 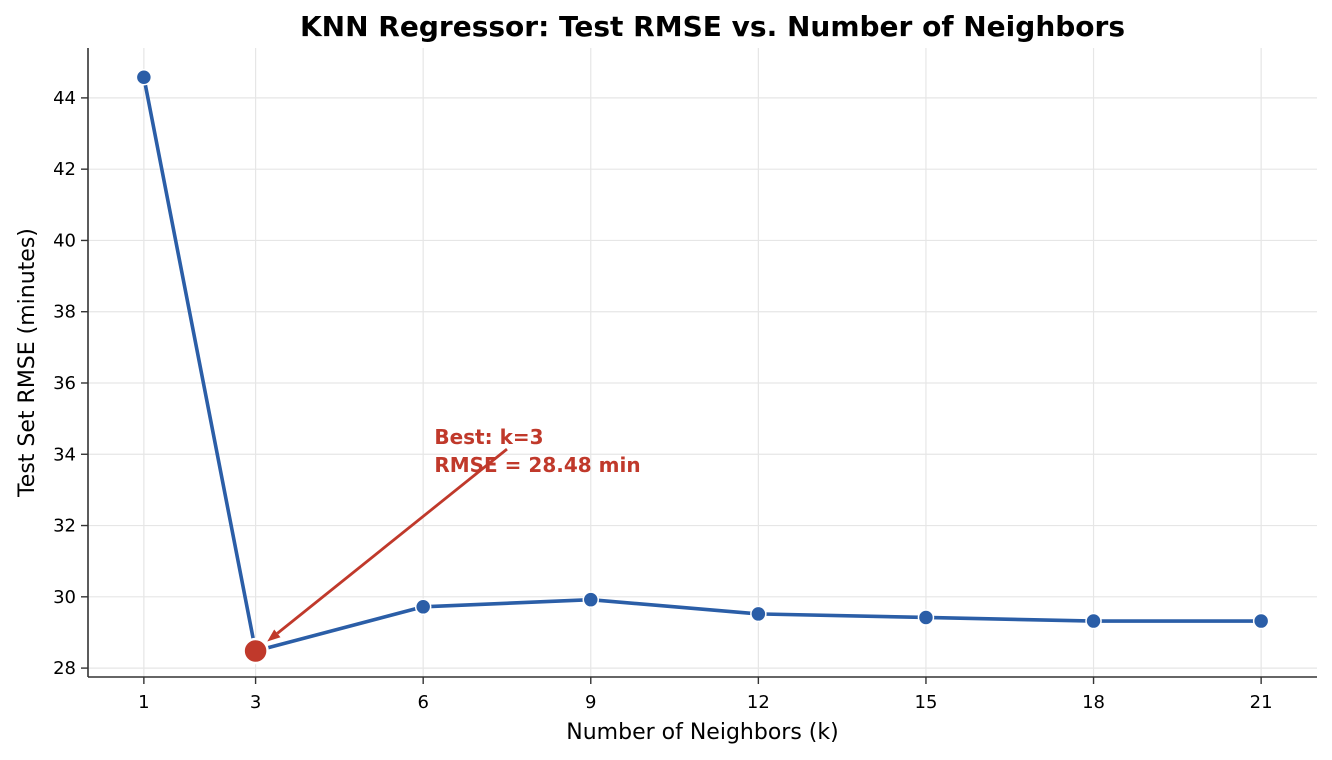 I want to click on y-tick-label: 34, so click(x=64, y=454).